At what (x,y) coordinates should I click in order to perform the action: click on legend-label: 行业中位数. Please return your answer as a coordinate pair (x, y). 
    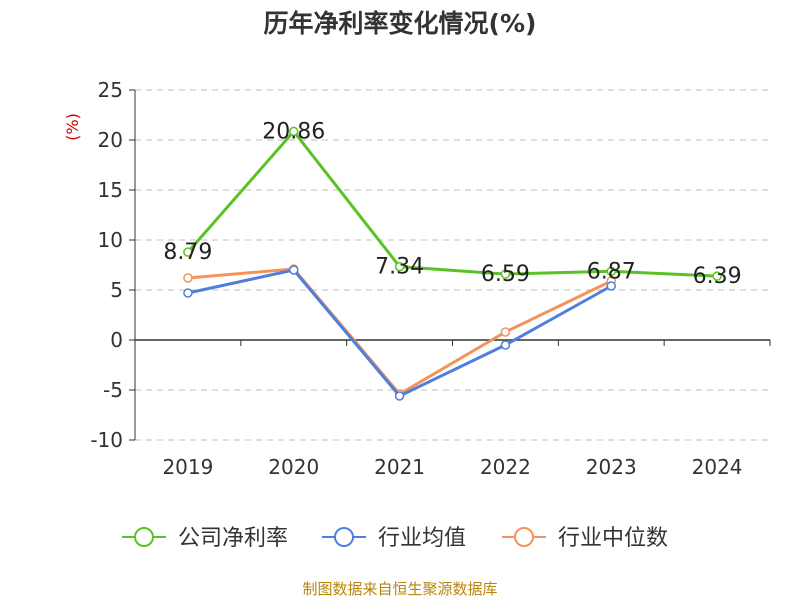
    Looking at the image, I should click on (613, 538).